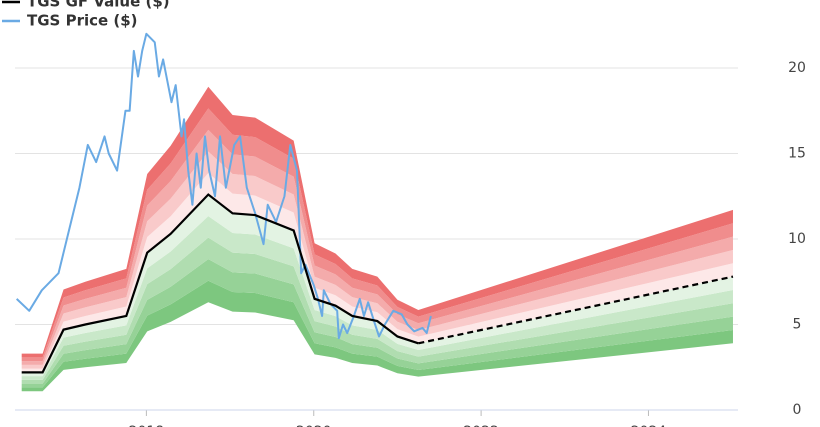 This screenshot has height=427, width=820. I want to click on x-tick-label: 2020, so click(314, 425).